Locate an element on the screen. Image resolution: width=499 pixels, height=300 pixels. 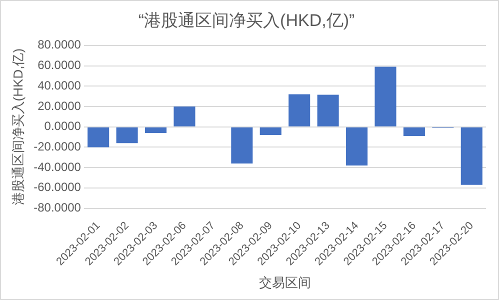
y-axis-title: 港股通区间净买入(HKD,亿) is located at coordinates (18, 127).